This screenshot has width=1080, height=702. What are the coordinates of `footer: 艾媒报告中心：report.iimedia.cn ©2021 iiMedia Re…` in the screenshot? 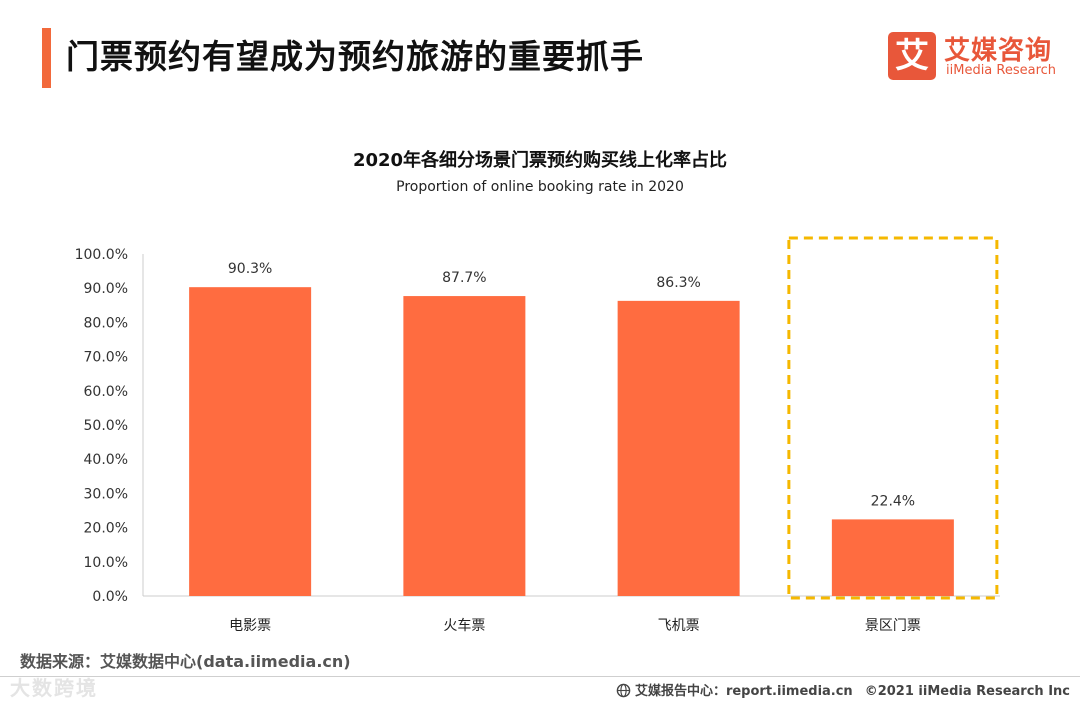 It's located at (843, 689).